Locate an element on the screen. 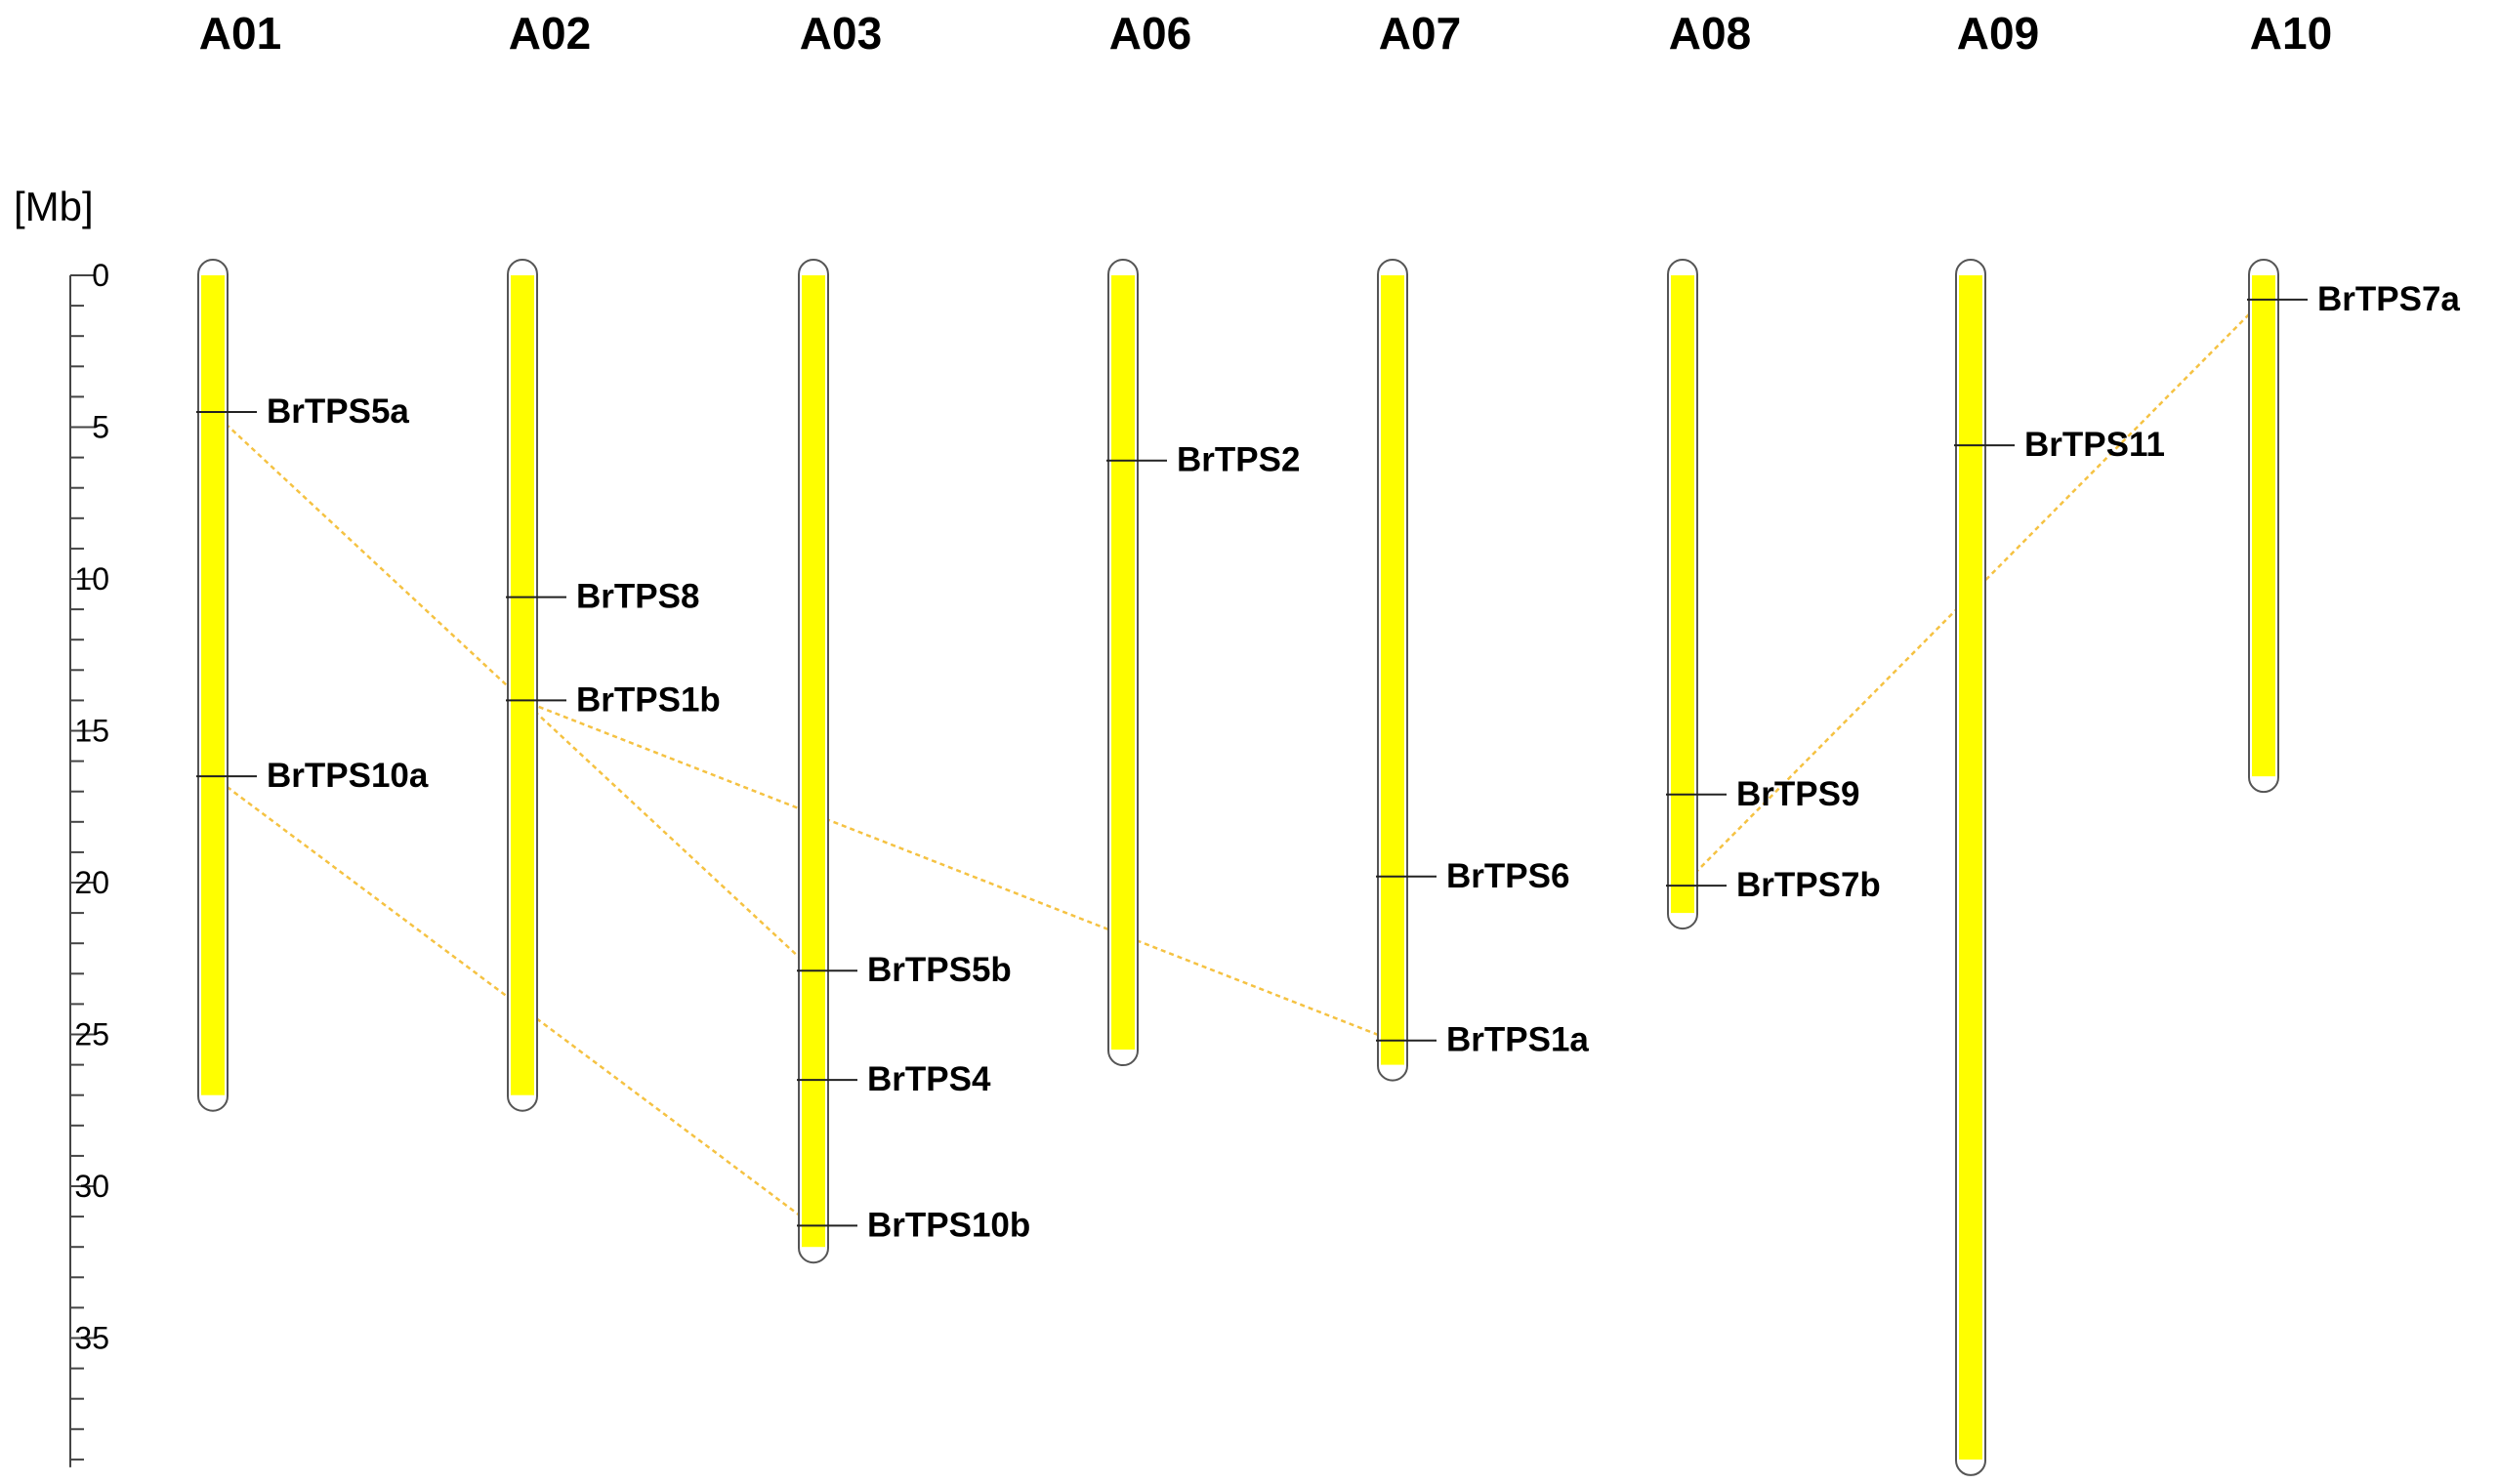 Image resolution: width=2499 pixels, height=1484 pixels. gene-label-brtps11: BrTPS11 is located at coordinates (2094, 445).